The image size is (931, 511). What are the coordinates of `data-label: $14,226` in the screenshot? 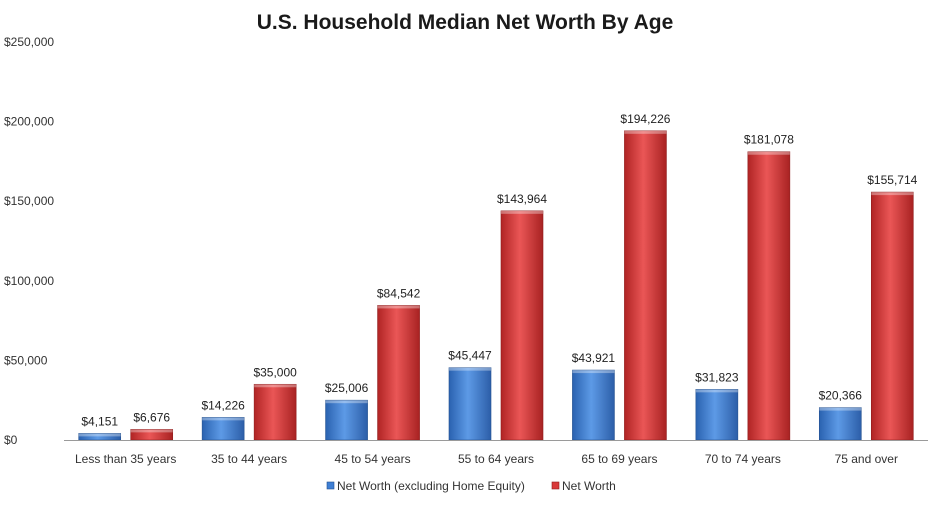 It's located at (223, 405).